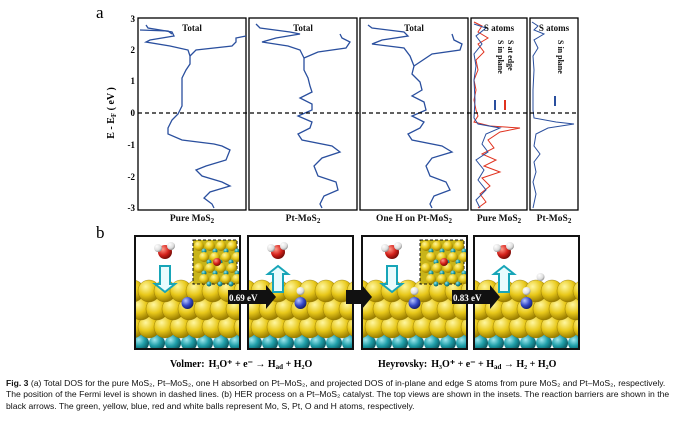  I want to click on ytick-2: 2, so click(133, 50).